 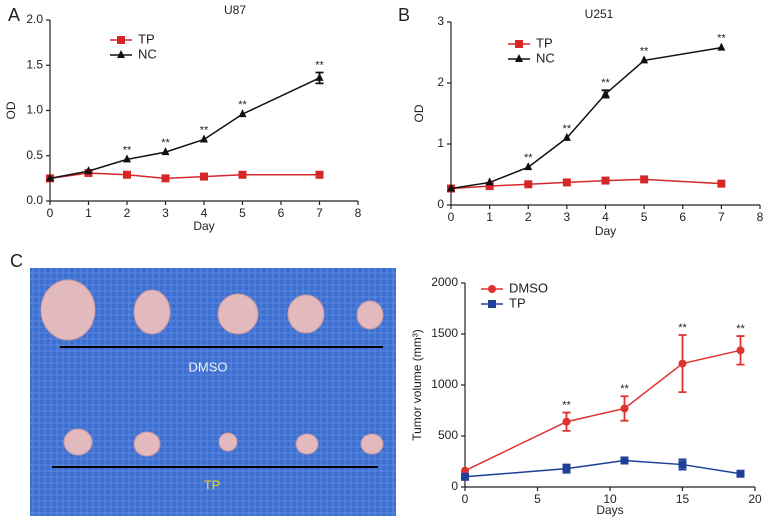 What do you see at coordinates (34, 155) in the screenshot?
I see `y-tick-label: 0.5` at bounding box center [34, 155].